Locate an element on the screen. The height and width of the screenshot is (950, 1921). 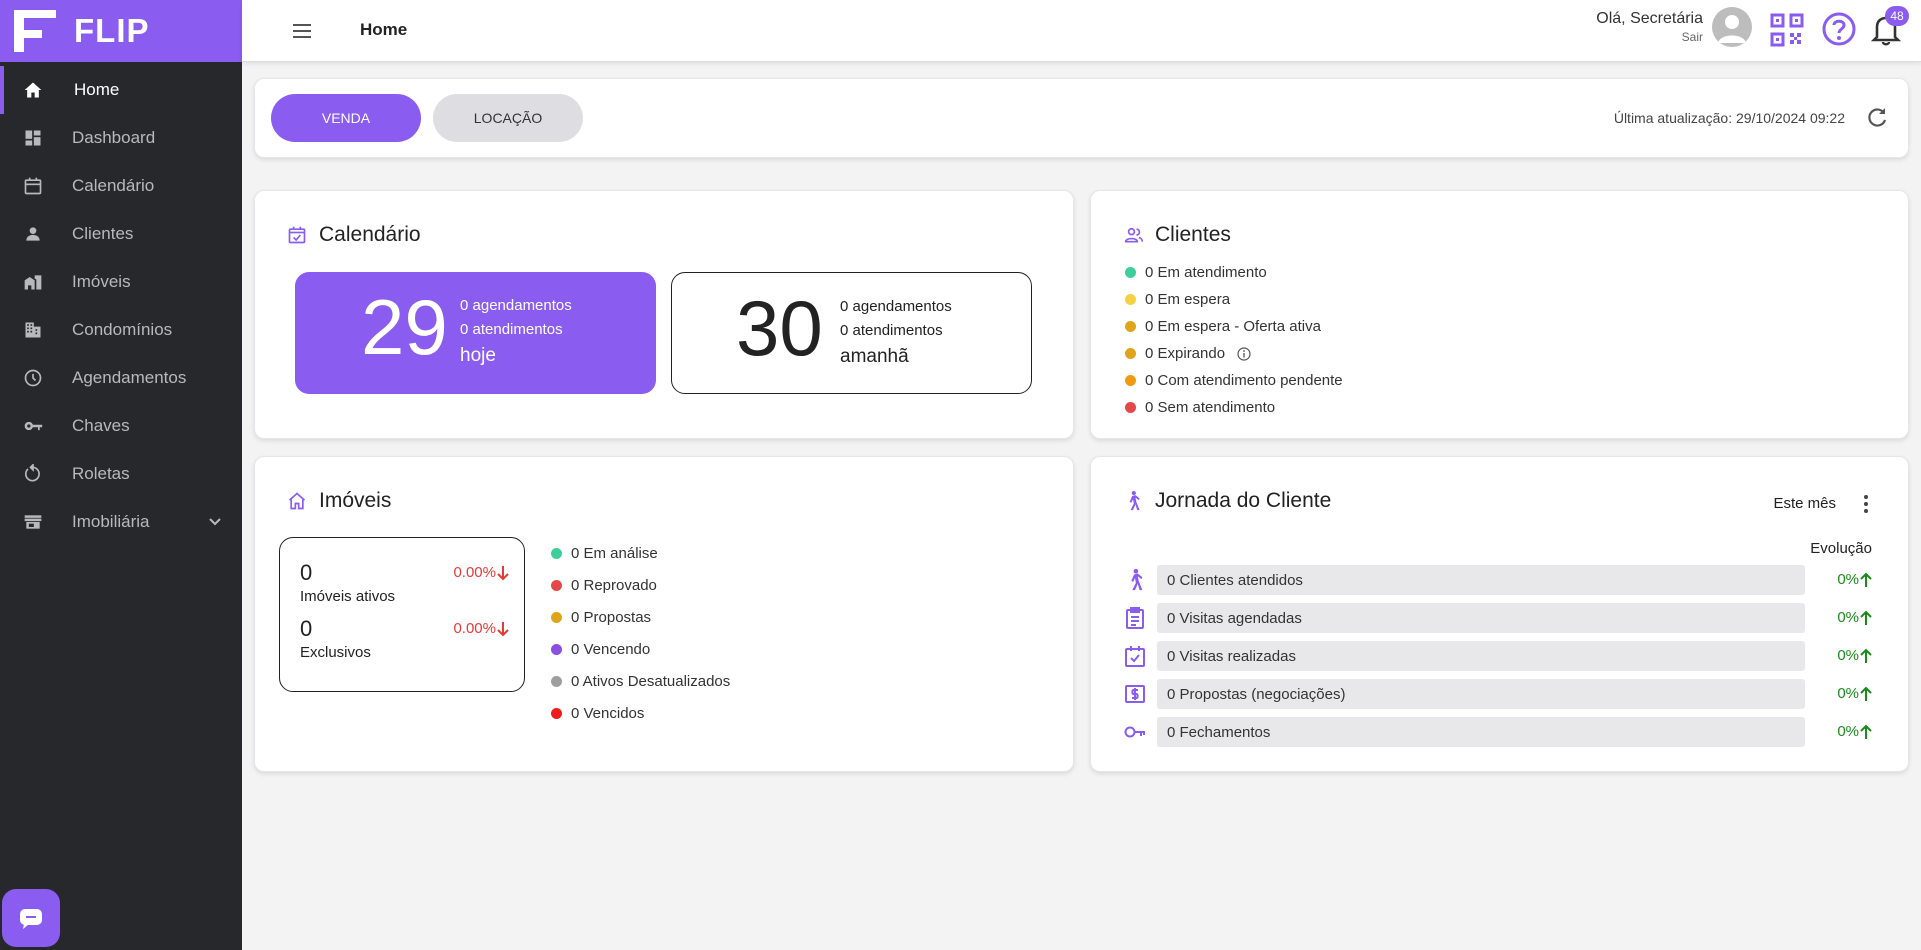
journey-title: Jornada do Cliente is located at coordinates (1243, 500).